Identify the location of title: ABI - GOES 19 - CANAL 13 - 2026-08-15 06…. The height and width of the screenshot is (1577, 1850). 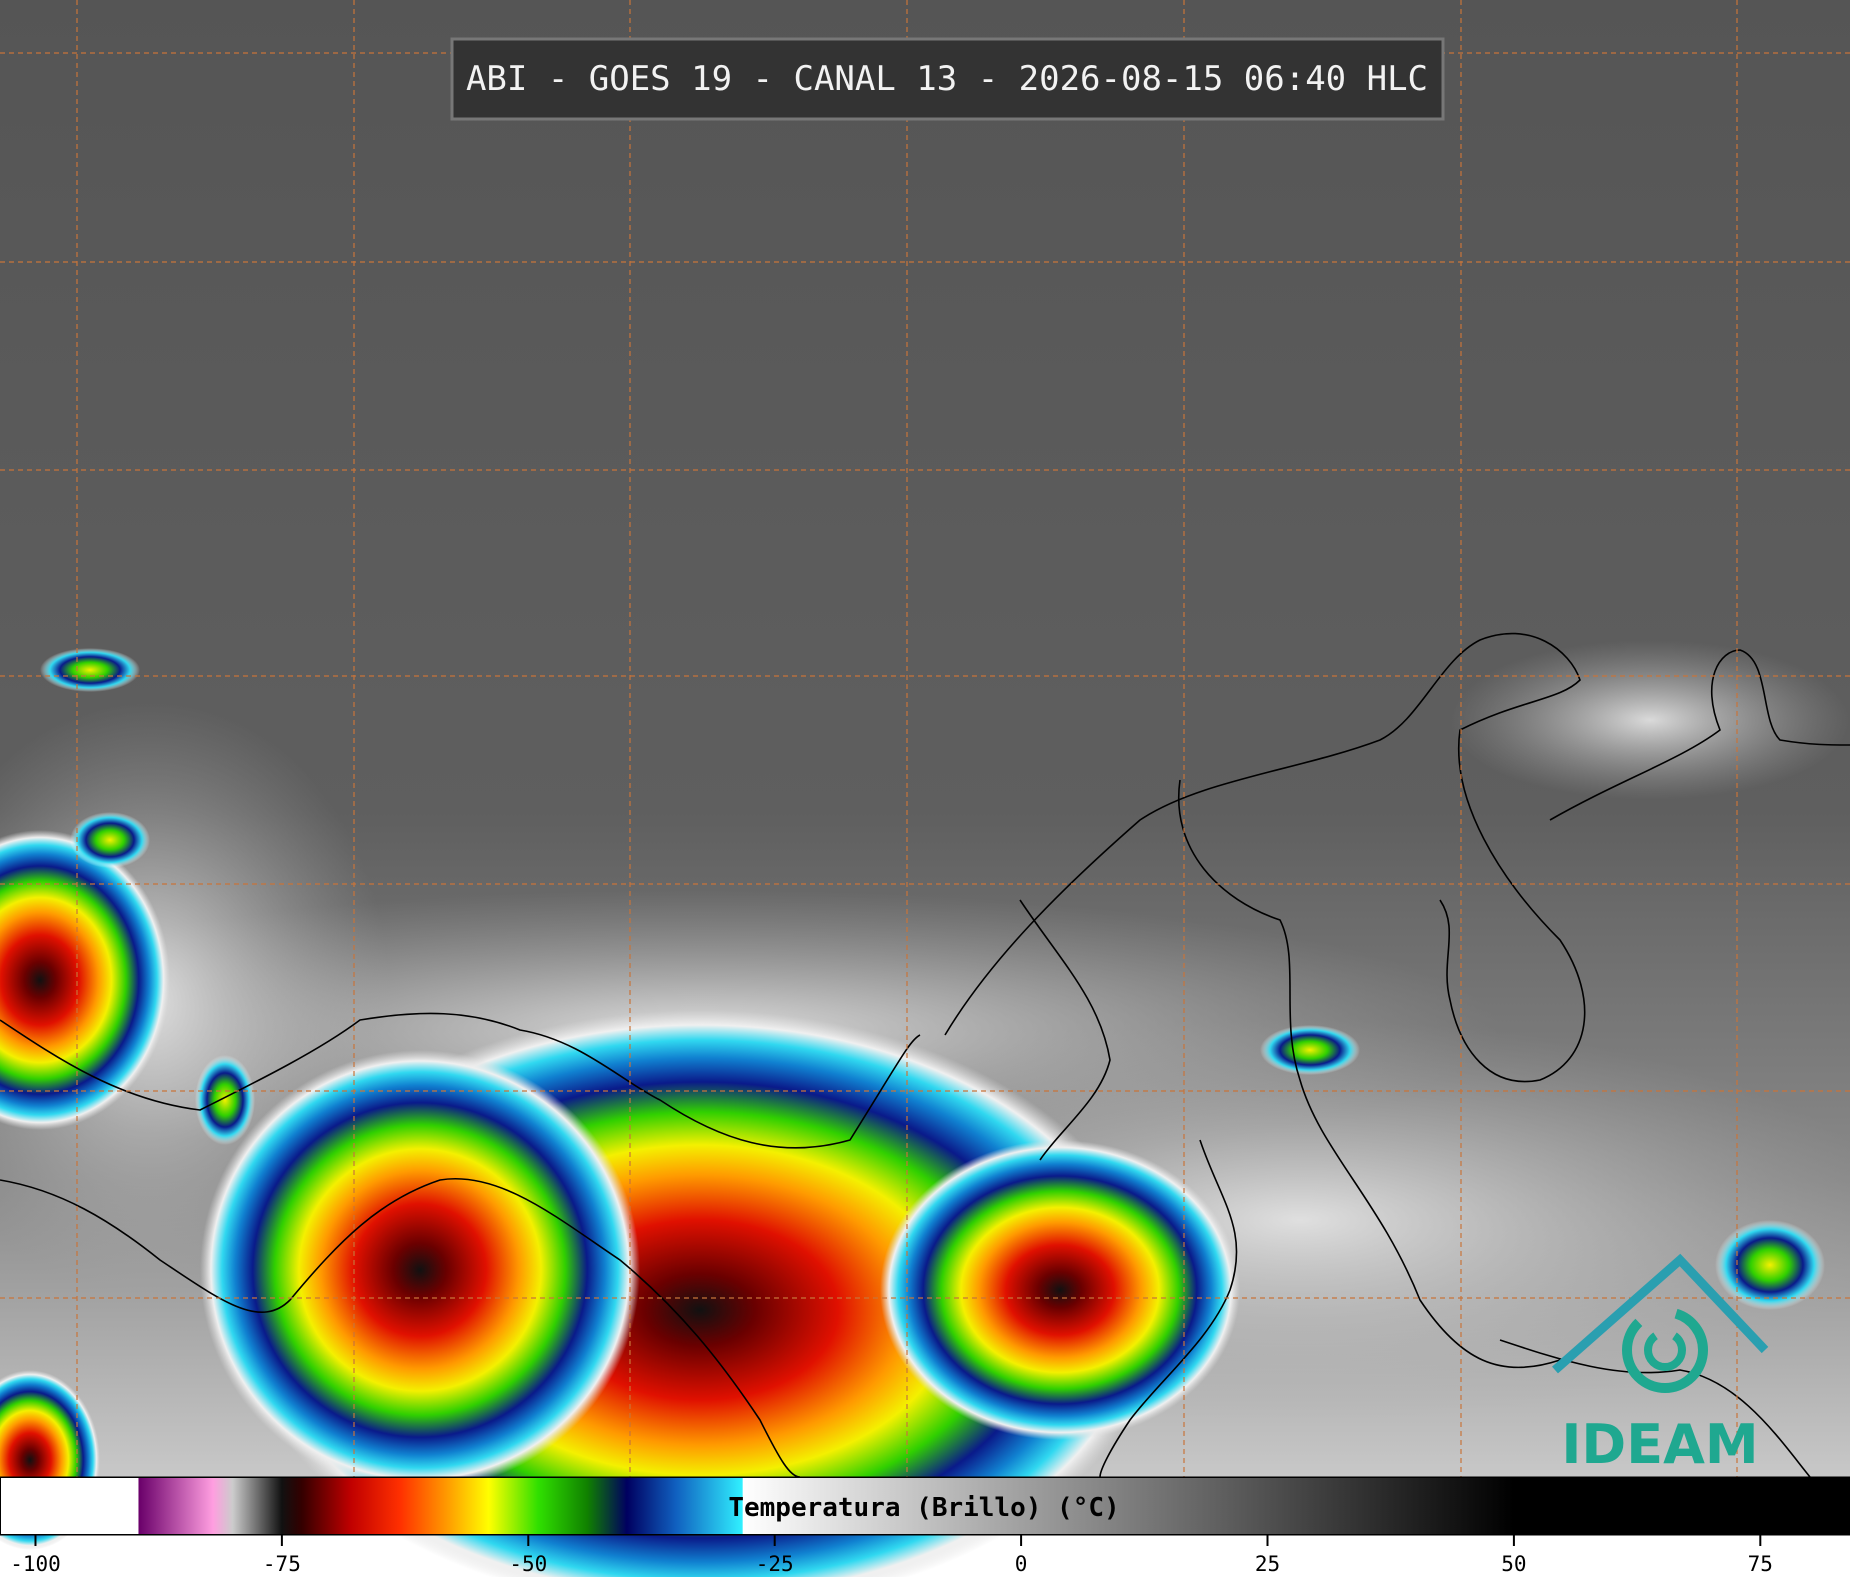
(947, 79).